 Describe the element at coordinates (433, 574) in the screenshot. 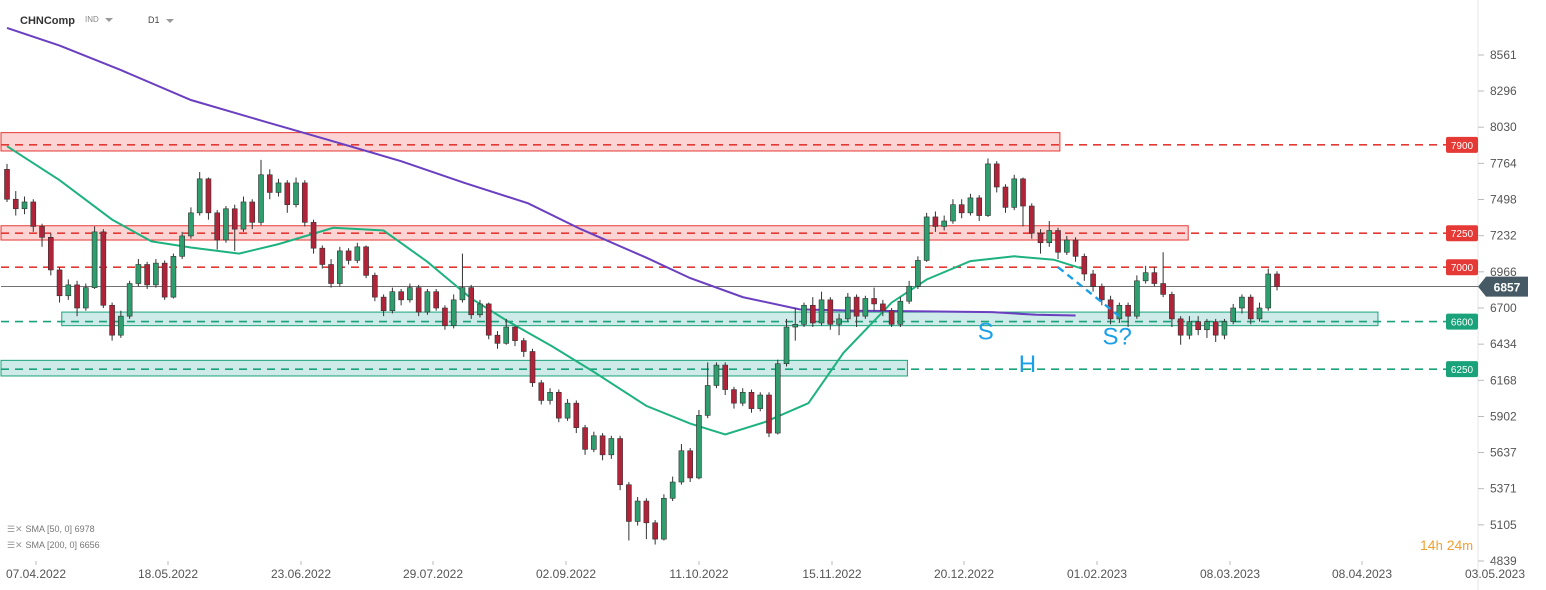

I see `x-tick-label: 29.07.2022` at that location.